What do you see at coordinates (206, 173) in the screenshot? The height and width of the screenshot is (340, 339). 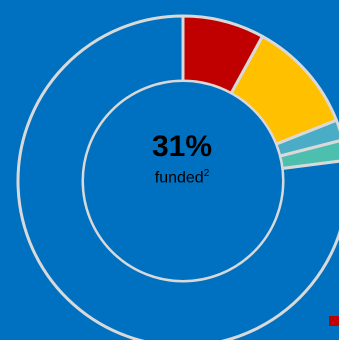 I see `funded-caption-footnote: 2` at bounding box center [206, 173].